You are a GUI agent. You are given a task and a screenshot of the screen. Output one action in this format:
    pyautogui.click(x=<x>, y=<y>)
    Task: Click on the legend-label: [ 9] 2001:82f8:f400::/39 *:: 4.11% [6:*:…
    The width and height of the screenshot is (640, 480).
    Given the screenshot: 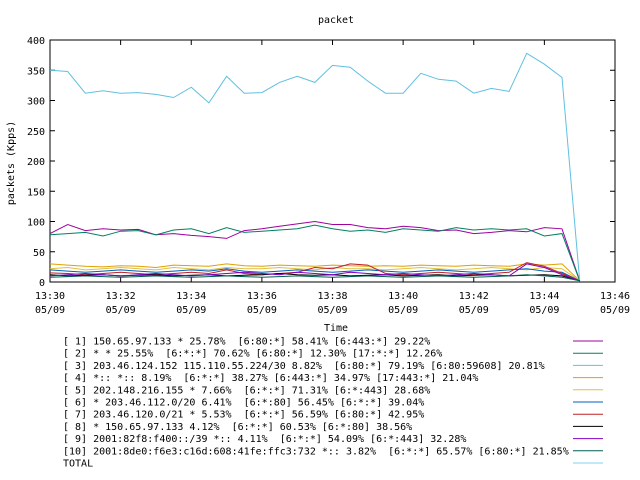 What is the action you would take?
    pyautogui.click(x=264, y=439)
    